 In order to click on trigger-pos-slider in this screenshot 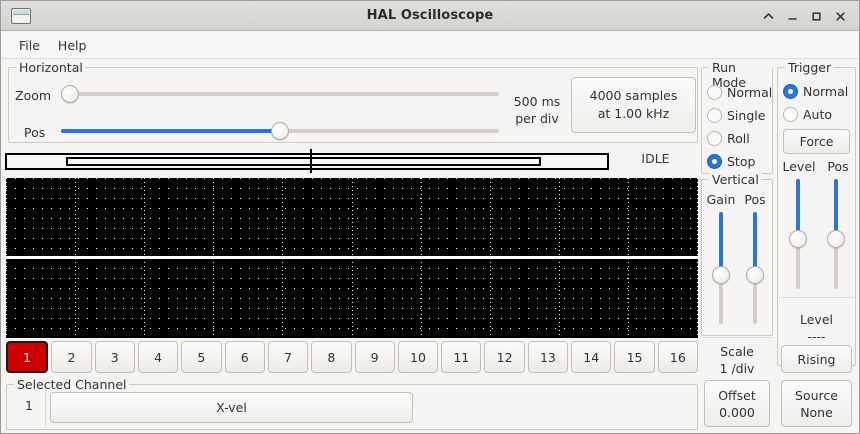, I will do `click(836, 234)`.